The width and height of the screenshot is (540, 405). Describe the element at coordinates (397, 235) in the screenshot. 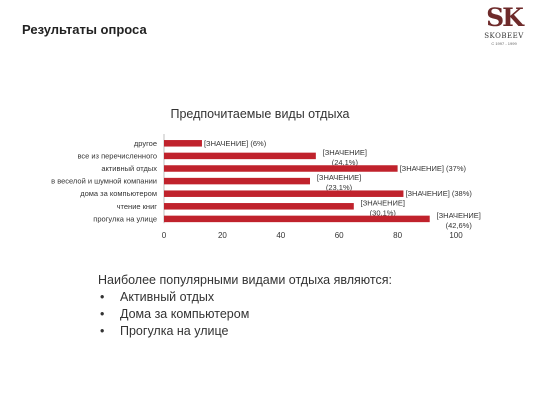

I see `x-tick-label: 80` at that location.